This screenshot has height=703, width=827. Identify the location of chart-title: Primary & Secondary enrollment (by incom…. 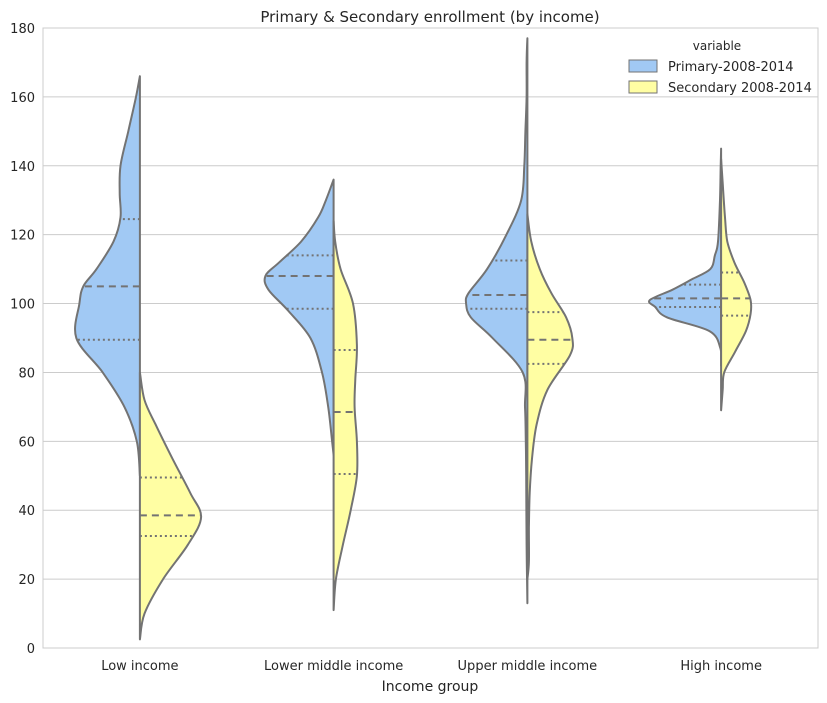
(429, 17).